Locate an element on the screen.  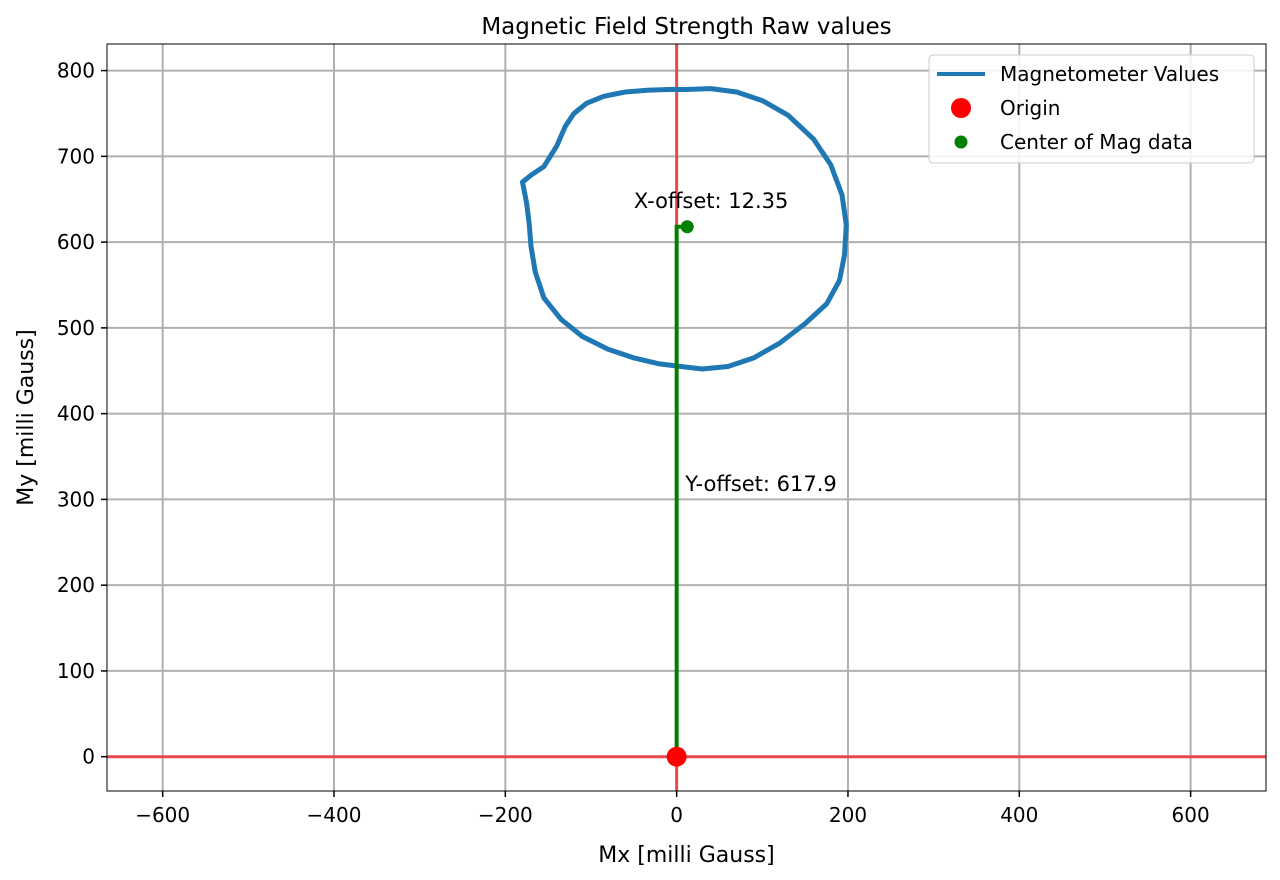
y-tick-label: 400 is located at coordinates (76, 414).